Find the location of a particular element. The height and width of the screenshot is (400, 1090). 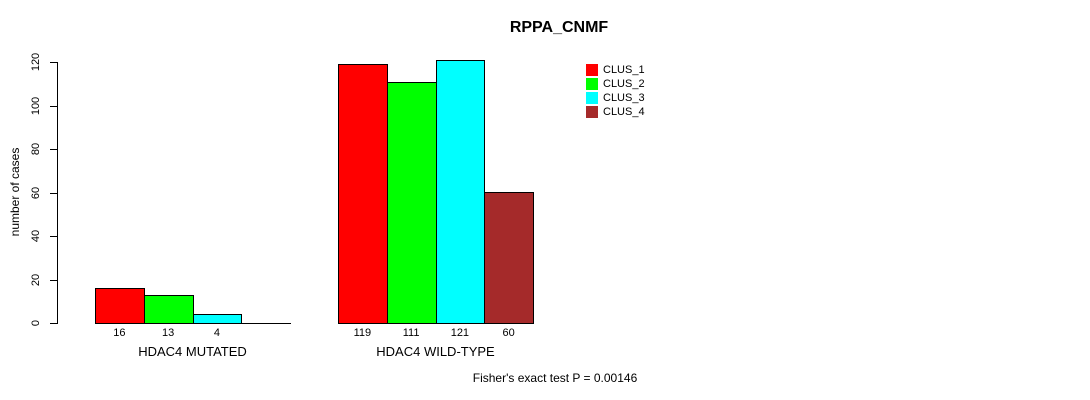

bar-value-label: 60 is located at coordinates (508, 333).